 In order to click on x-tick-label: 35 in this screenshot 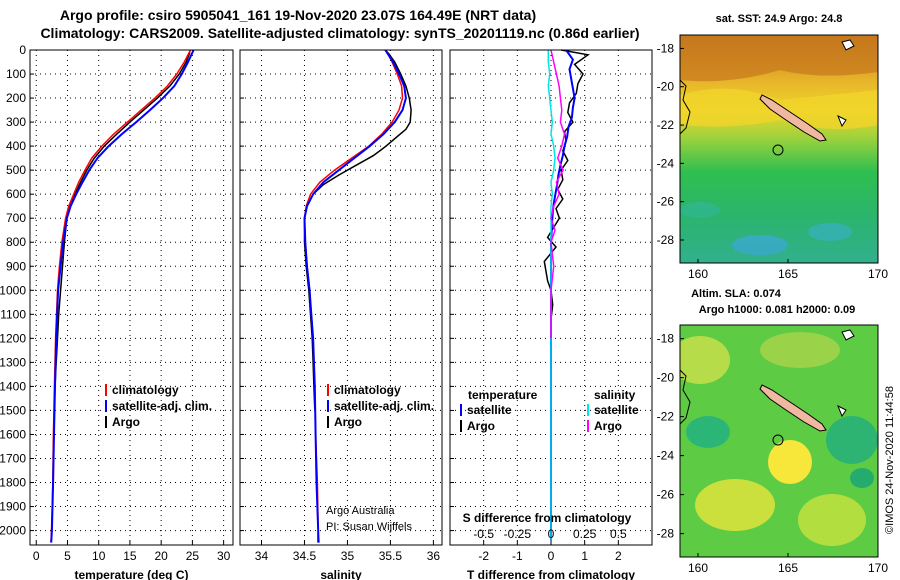, I will do `click(348, 556)`.